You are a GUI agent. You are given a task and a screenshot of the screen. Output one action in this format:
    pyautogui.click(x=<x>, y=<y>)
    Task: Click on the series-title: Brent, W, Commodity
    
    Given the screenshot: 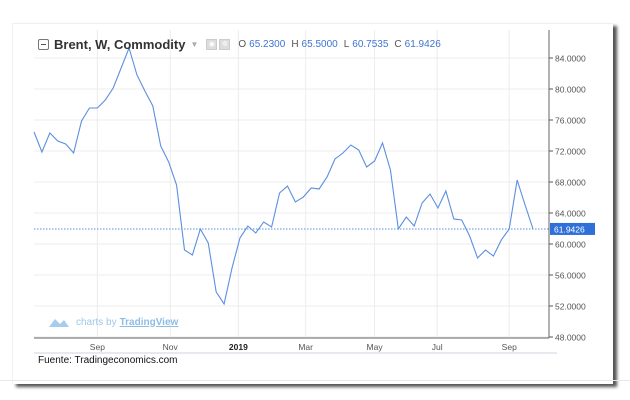 What is the action you would take?
    pyautogui.click(x=120, y=44)
    